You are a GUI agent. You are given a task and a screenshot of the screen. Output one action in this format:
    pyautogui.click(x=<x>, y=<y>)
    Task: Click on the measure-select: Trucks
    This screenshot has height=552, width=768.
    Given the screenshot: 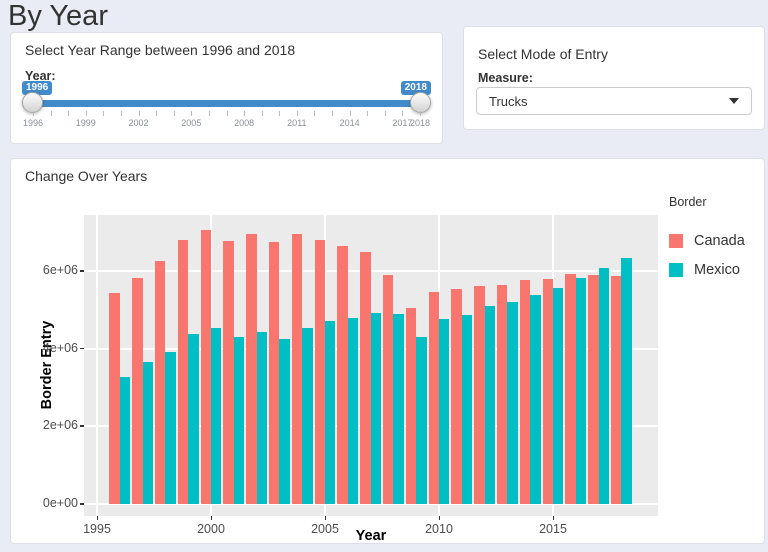 What is the action you would take?
    pyautogui.click(x=614, y=101)
    